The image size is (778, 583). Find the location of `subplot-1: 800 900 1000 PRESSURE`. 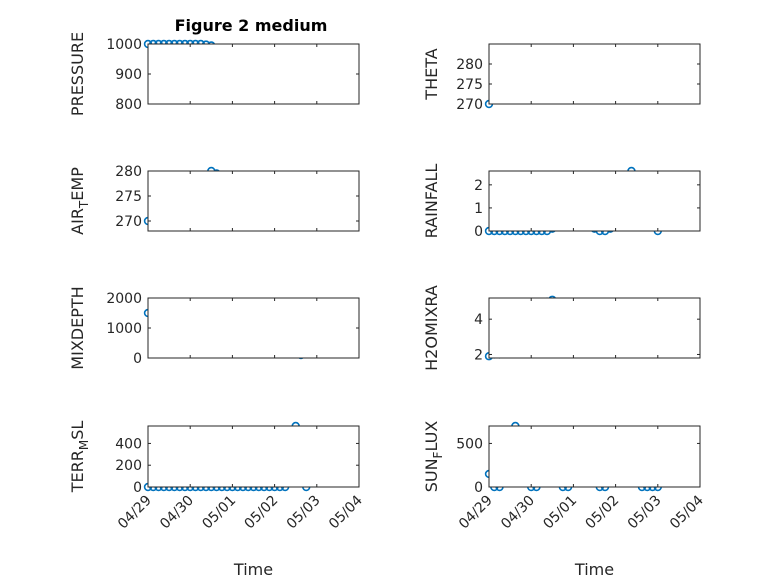

subplot-1: 800 900 1000 PRESSURE is located at coordinates (214, 74).